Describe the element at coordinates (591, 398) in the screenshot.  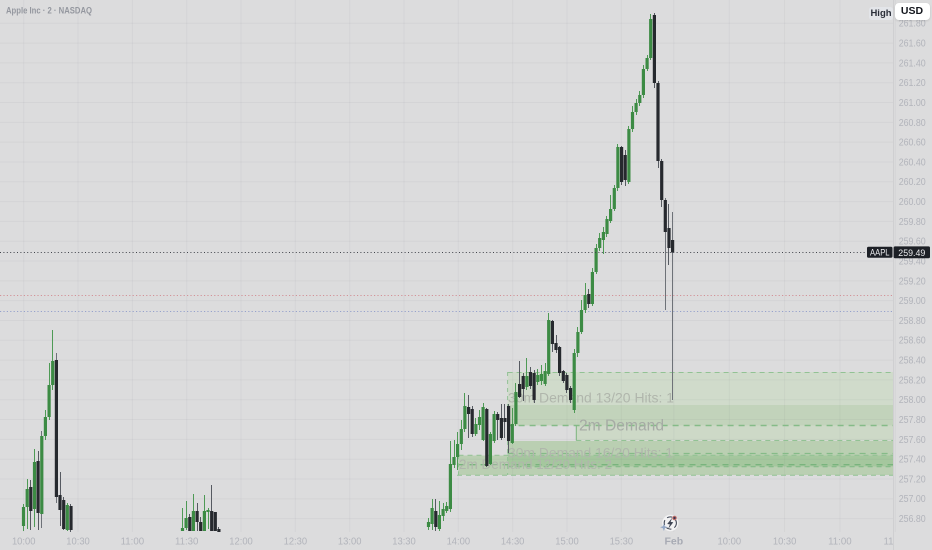
I see `svg-text: 30m Demand 13/20 Hits: 1` at that location.